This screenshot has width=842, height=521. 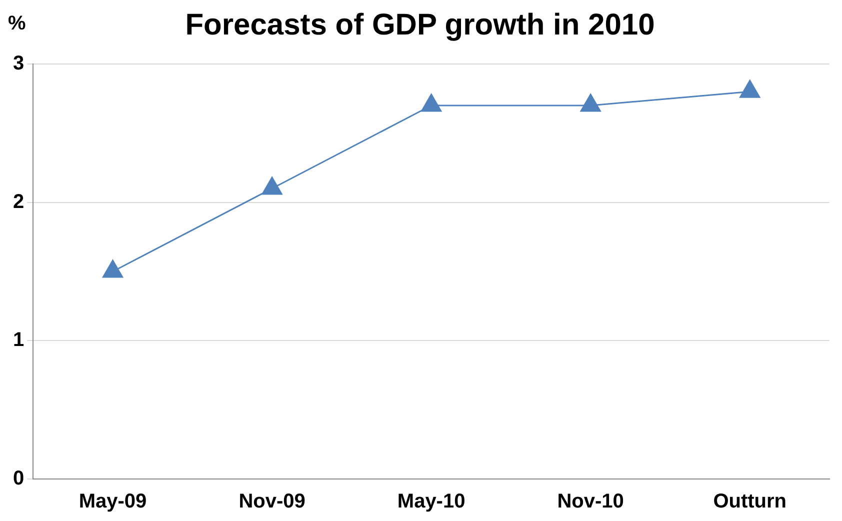 What do you see at coordinates (590, 501) in the screenshot?
I see `x-tick-label: Nov-10` at bounding box center [590, 501].